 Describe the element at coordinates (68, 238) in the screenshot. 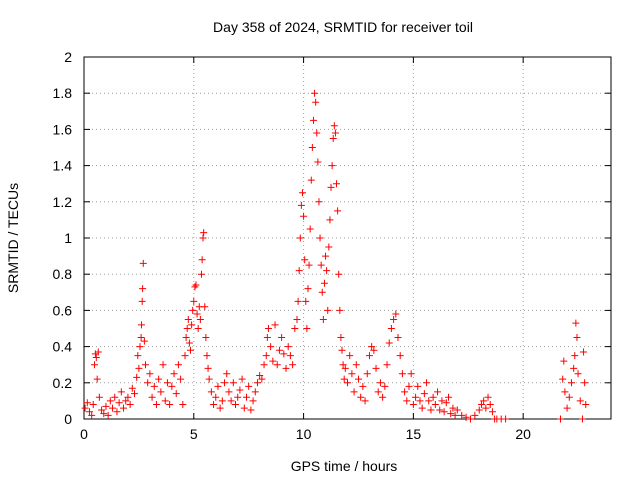

I see `y-tick-label: 1` at that location.